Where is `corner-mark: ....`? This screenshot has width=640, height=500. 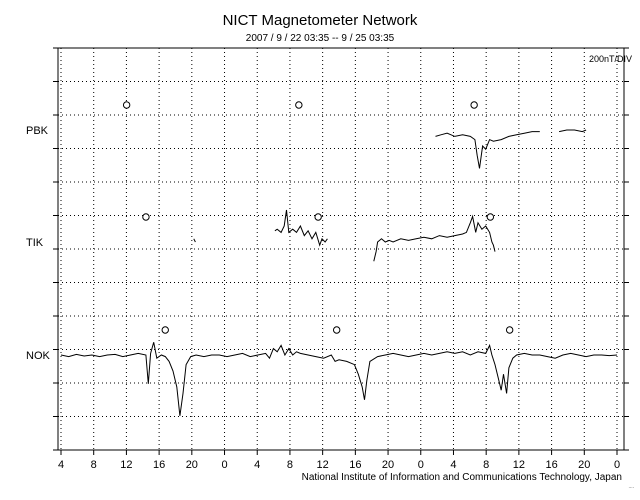 corner-mark: .... is located at coordinates (631, 487).